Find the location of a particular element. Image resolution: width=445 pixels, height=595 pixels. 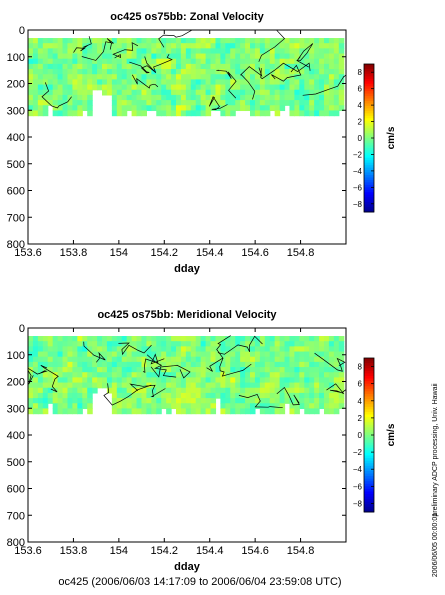

colorbar-tick-label: −6 is located at coordinates (358, 486).